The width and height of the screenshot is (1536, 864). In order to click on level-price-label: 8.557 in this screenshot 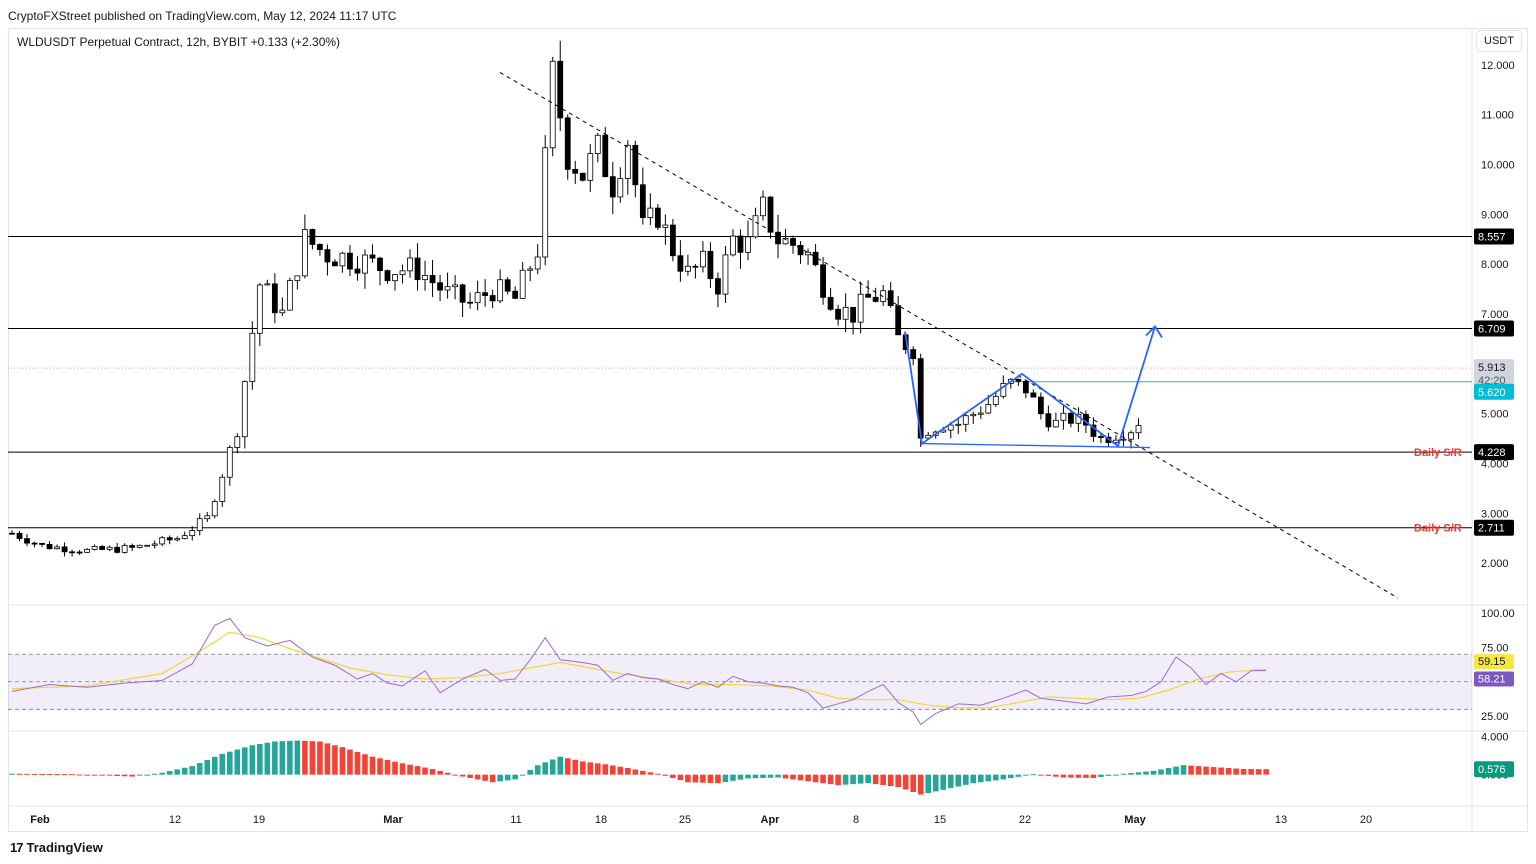, I will do `click(1492, 237)`.